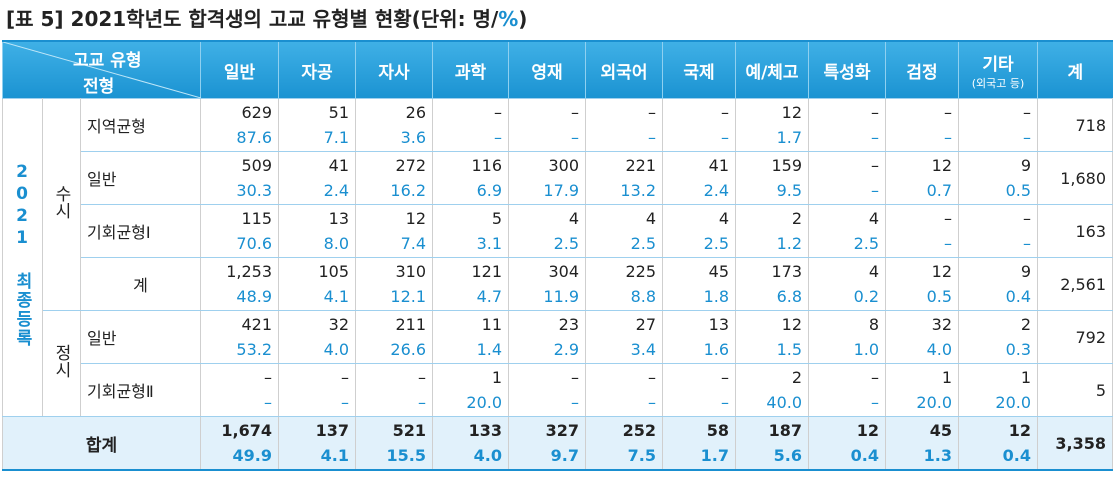  What do you see at coordinates (489, 296) in the screenshot?
I see `percent: 4.7` at bounding box center [489, 296].